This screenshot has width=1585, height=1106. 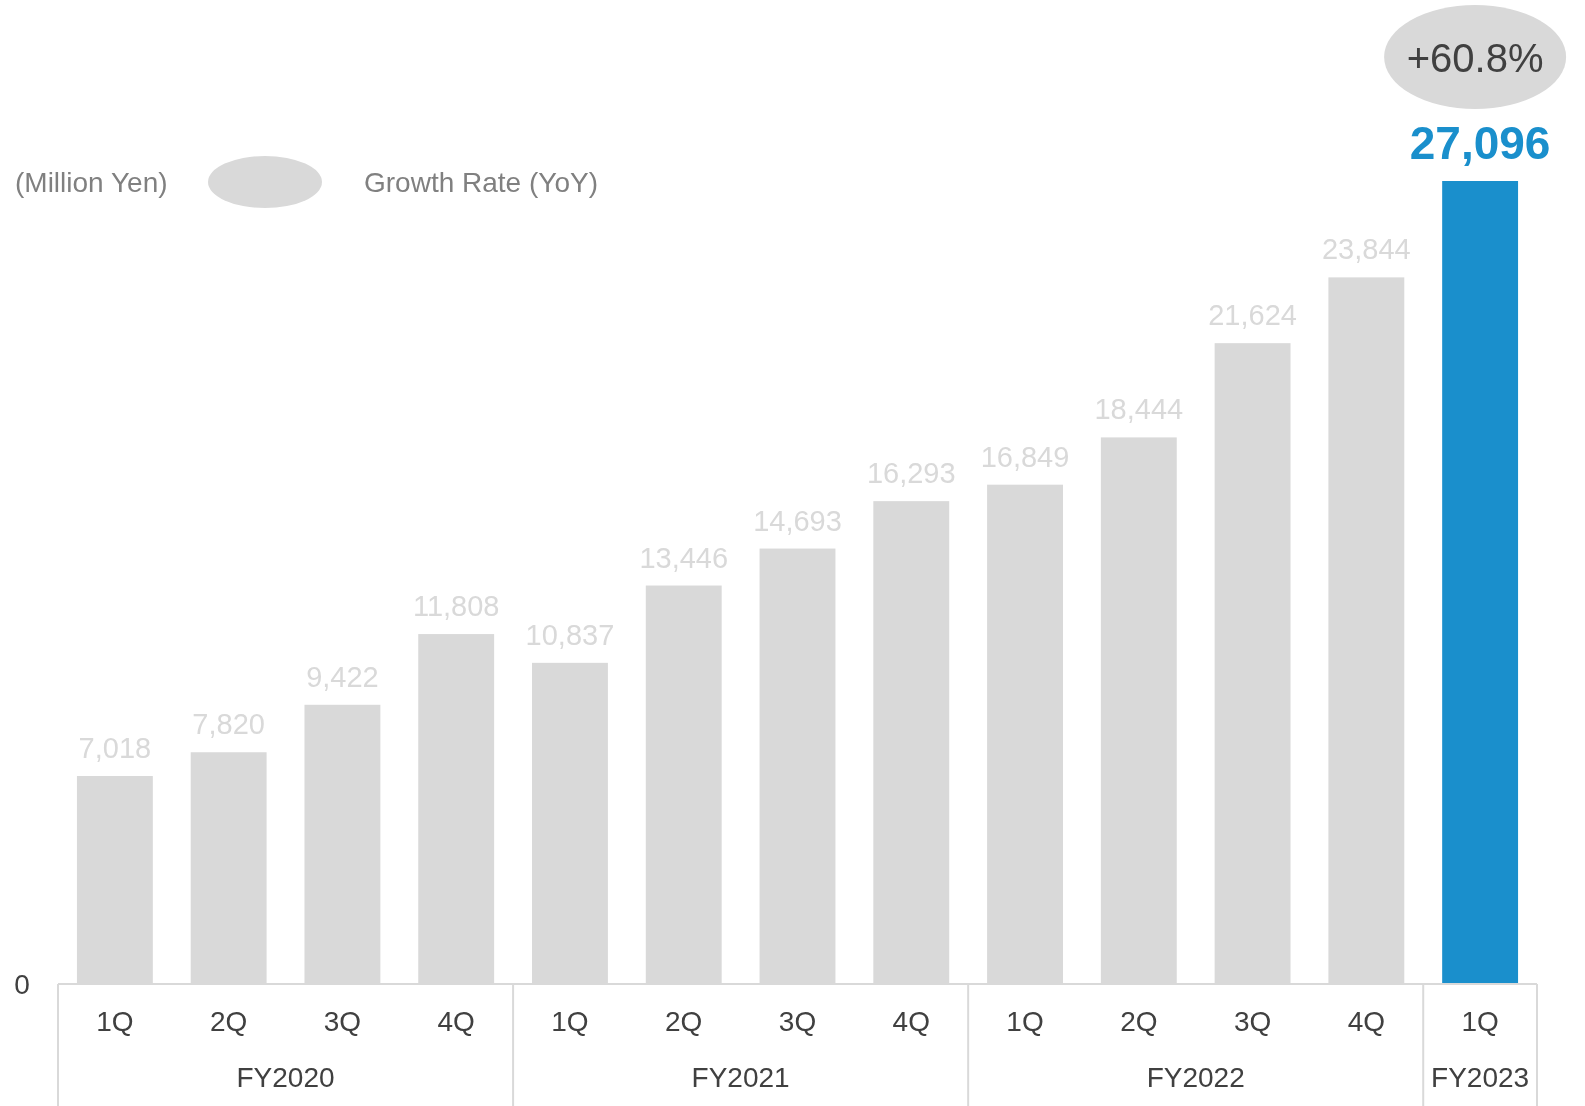 I want to click on bar, so click(x=1480, y=582).